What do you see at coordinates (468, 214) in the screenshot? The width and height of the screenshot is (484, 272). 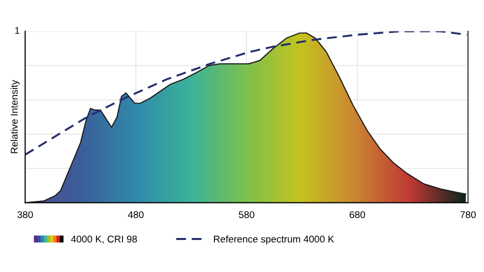 I see `x-tick-label: 780` at bounding box center [468, 214].